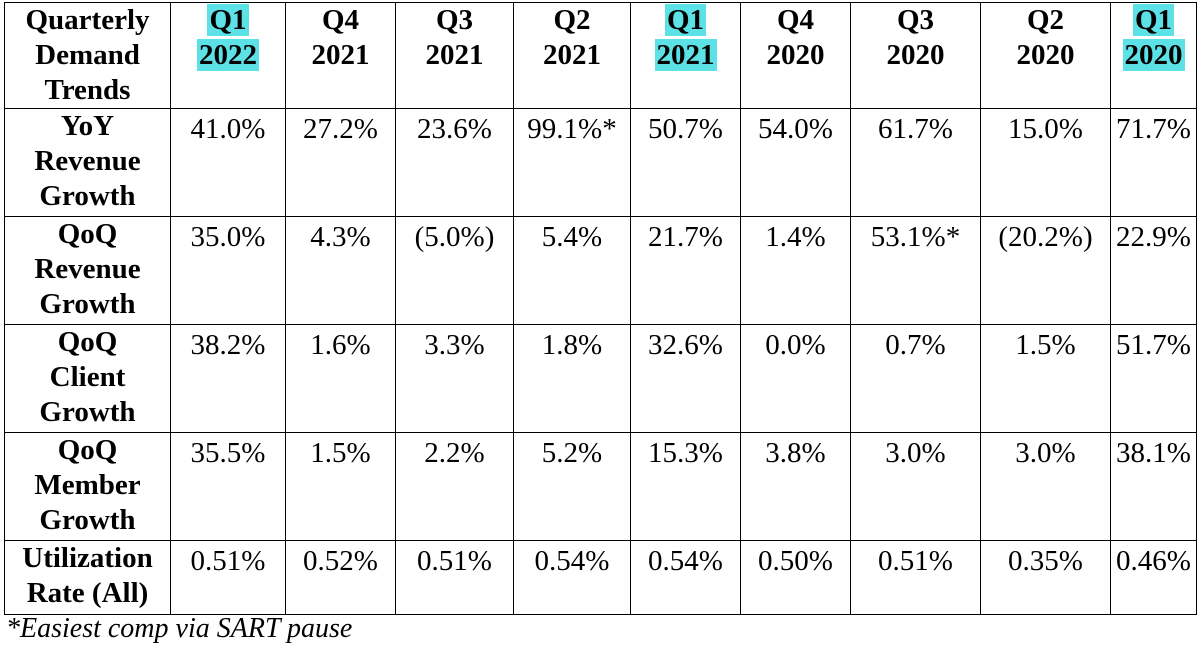 The width and height of the screenshot is (1200, 648). I want to click on table-cell: 54.0%, so click(795, 162).